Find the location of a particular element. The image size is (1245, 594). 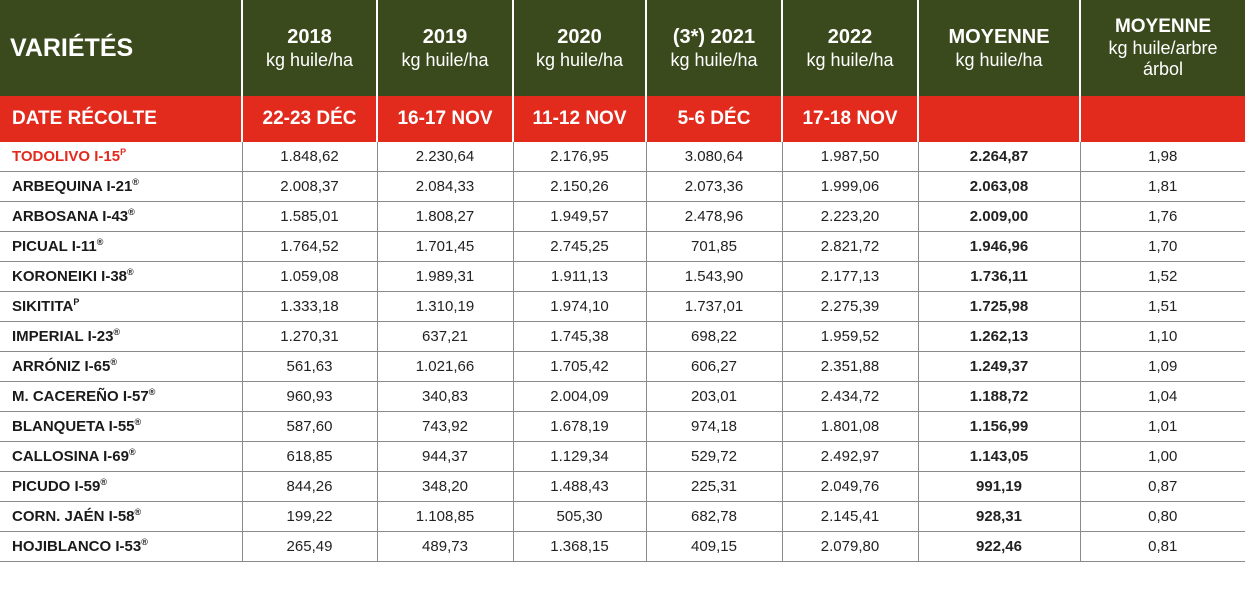

variety-label: CORN. JAÉN I-58 is located at coordinates (73, 516).